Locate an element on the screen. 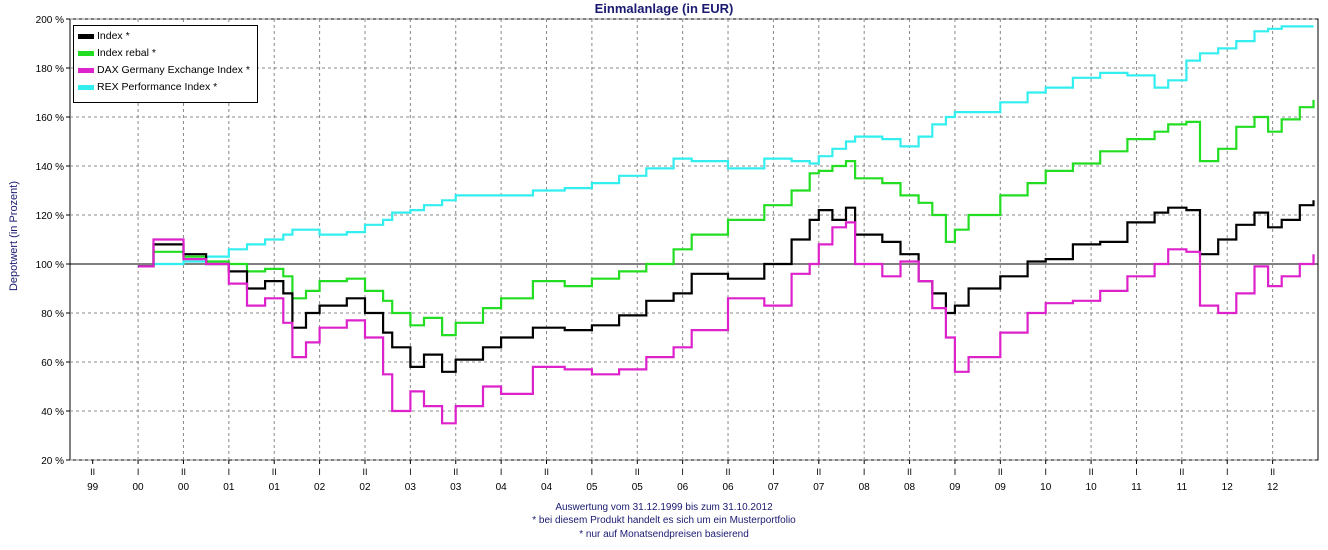 The image size is (1328, 550). y-tick-label: 120 % is located at coordinates (50, 216).